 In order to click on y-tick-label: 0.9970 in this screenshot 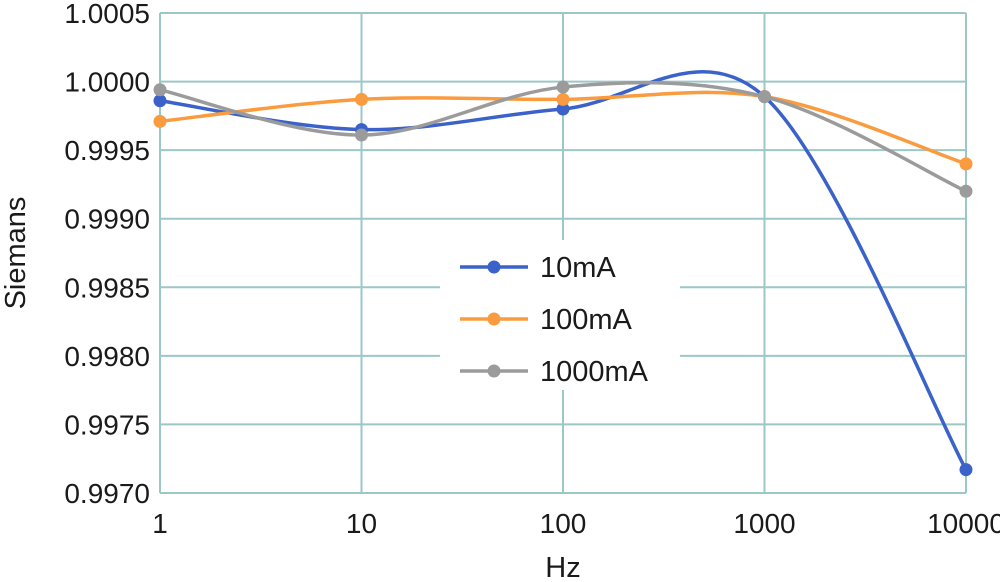, I will do `click(107, 493)`.